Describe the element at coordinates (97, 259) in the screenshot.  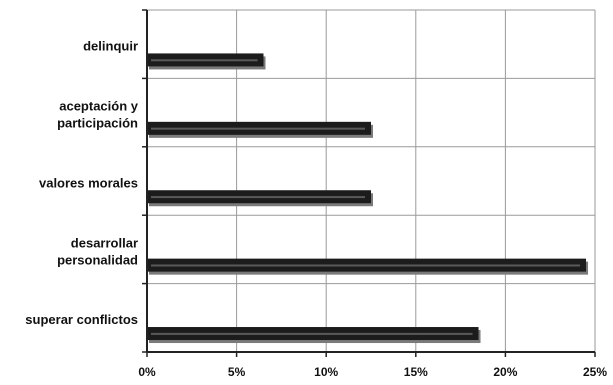
I see `category-label: personalidad` at that location.